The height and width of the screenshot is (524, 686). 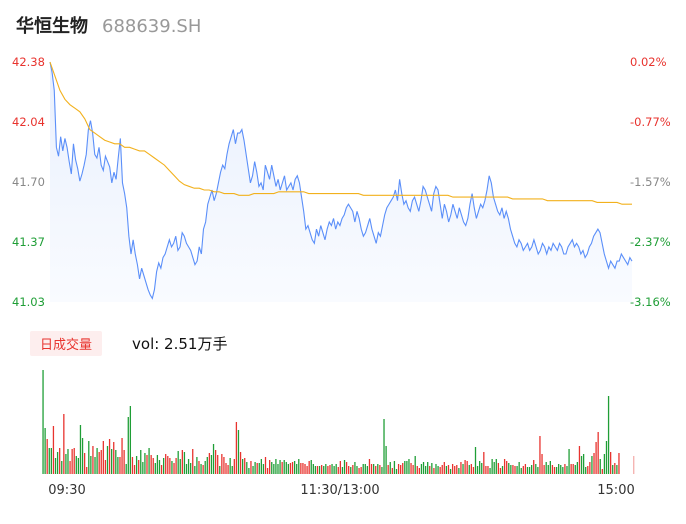 What do you see at coordinates (128, 343) in the screenshot?
I see `volume-header: 日成交量 vol: 2.51万手` at bounding box center [128, 343].